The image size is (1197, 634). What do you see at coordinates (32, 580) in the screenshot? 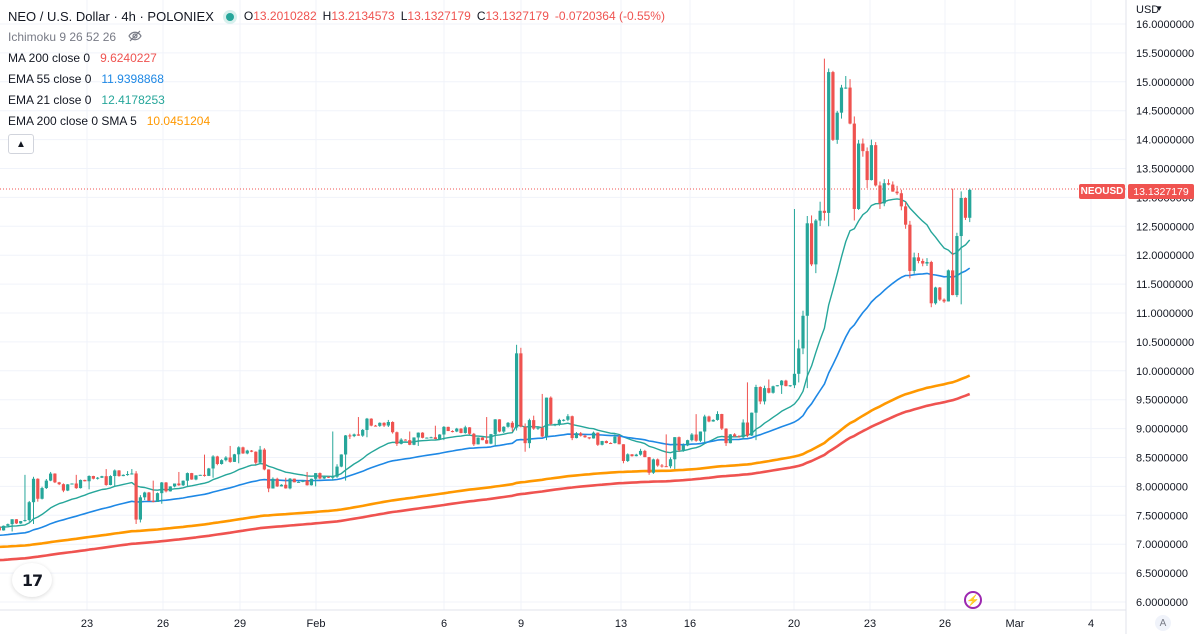
I see `tradingview-logo-icon: 17` at bounding box center [32, 580].